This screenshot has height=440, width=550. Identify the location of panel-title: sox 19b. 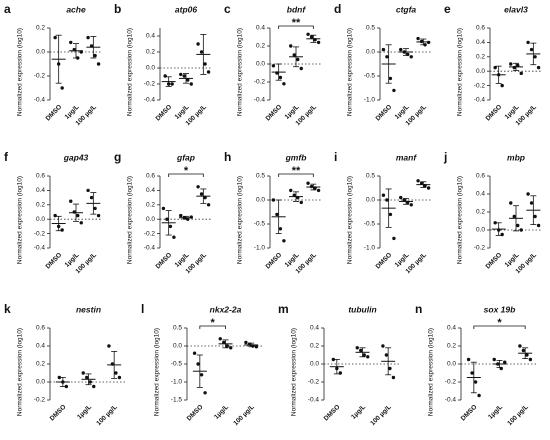
(500, 309).